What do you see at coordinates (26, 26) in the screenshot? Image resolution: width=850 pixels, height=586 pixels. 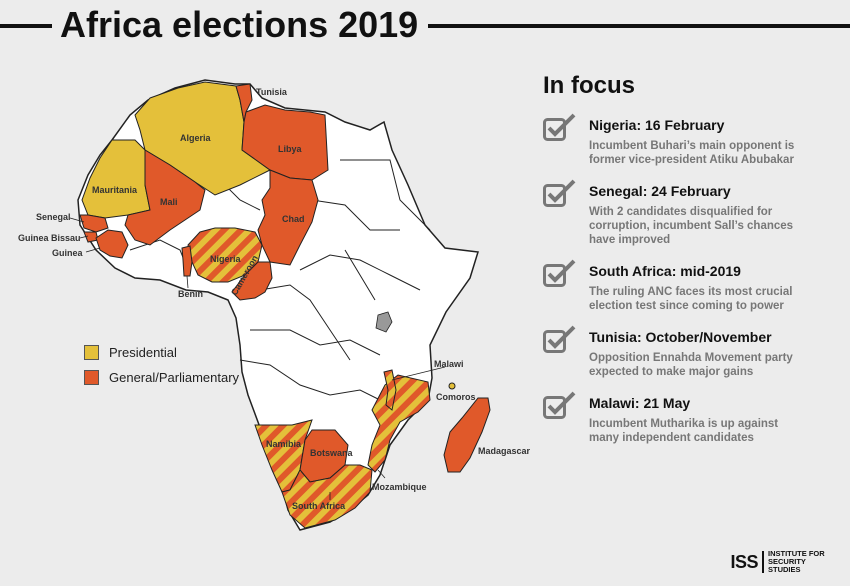 I see `title-rule-left` at bounding box center [26, 26].